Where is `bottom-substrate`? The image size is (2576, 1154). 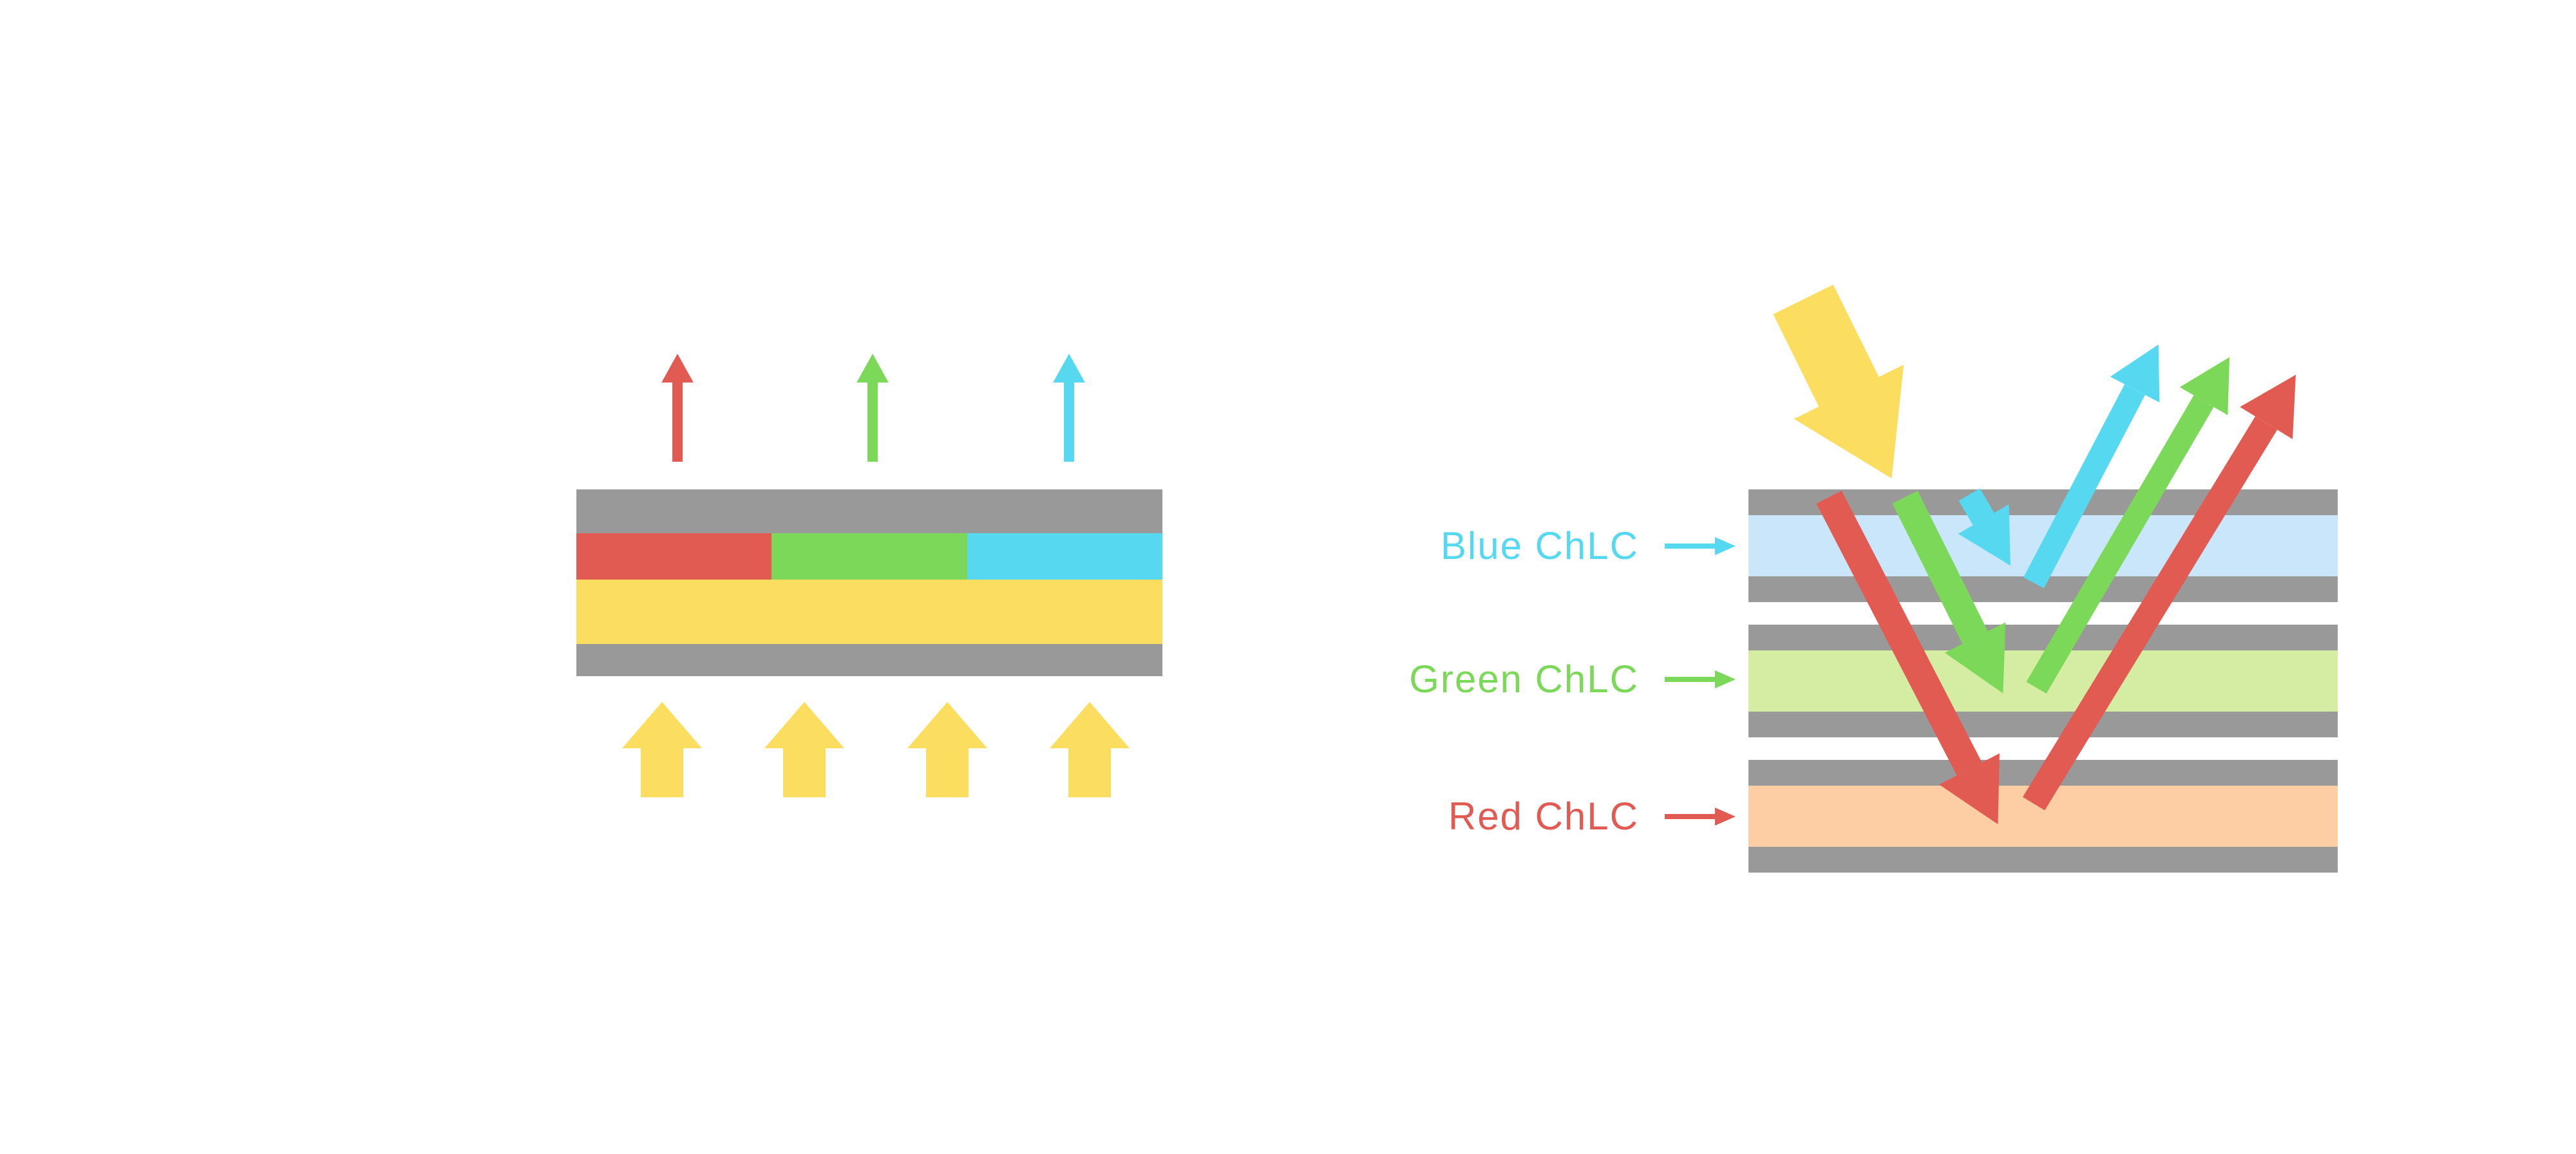 bottom-substrate is located at coordinates (869, 660).